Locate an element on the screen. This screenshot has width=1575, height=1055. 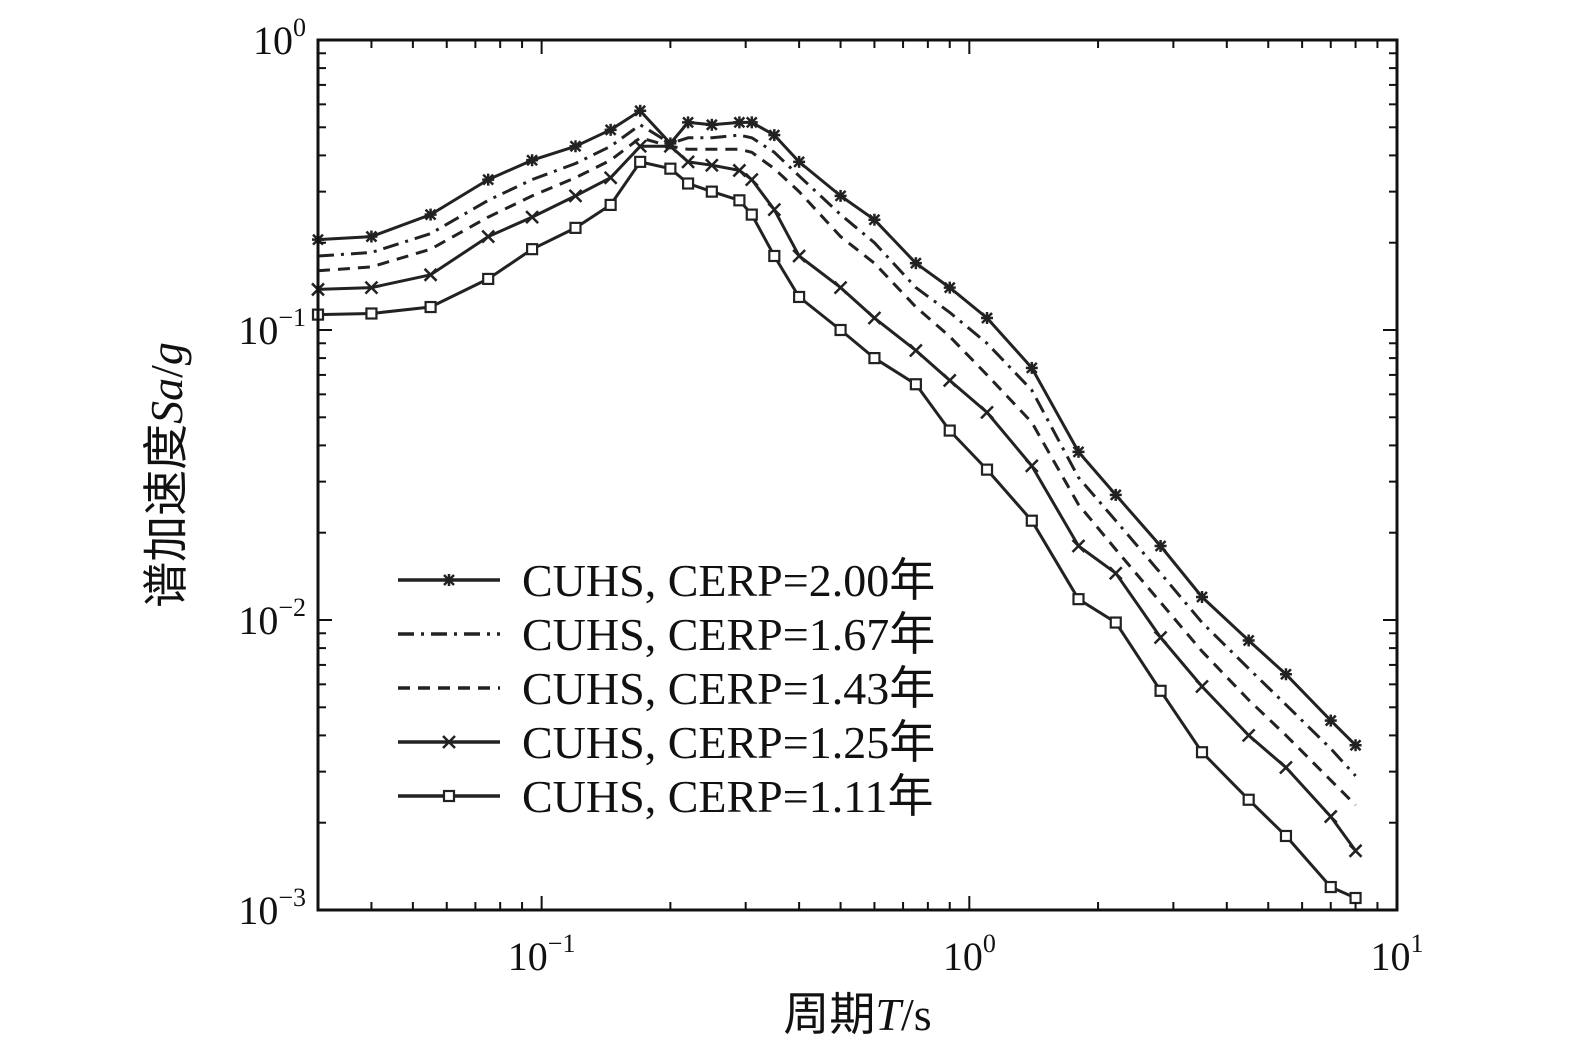
x-tick-label: 10⁻¹ is located at coordinates (542, 954).